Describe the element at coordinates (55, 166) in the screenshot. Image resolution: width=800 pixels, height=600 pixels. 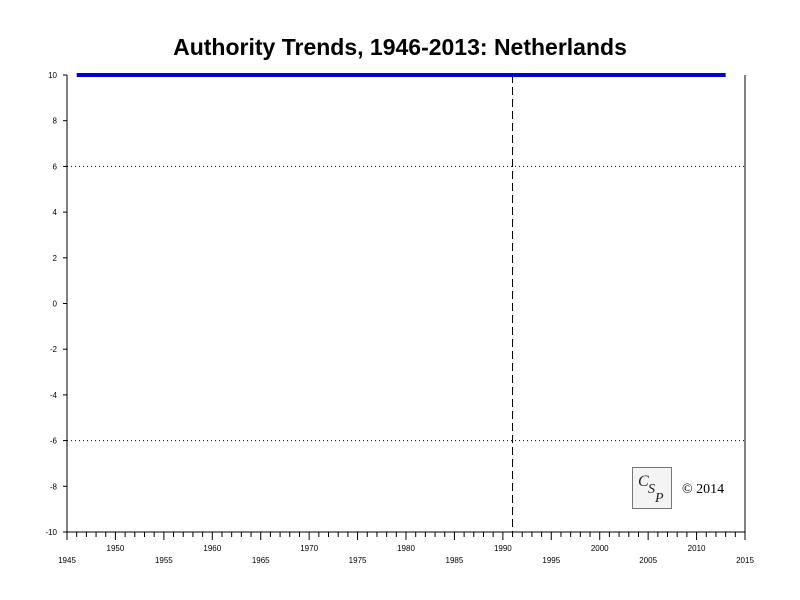
I see `y-tick-label: 6` at that location.